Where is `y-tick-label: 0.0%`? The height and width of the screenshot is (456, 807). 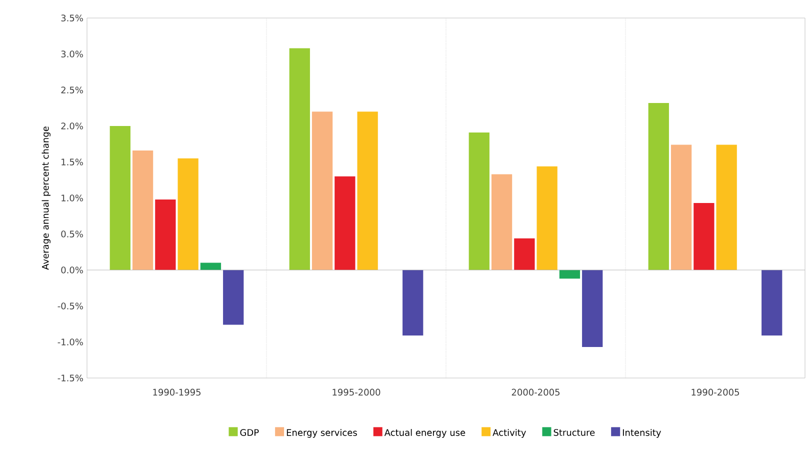
y-tick-label: 0.0% is located at coordinates (72, 270).